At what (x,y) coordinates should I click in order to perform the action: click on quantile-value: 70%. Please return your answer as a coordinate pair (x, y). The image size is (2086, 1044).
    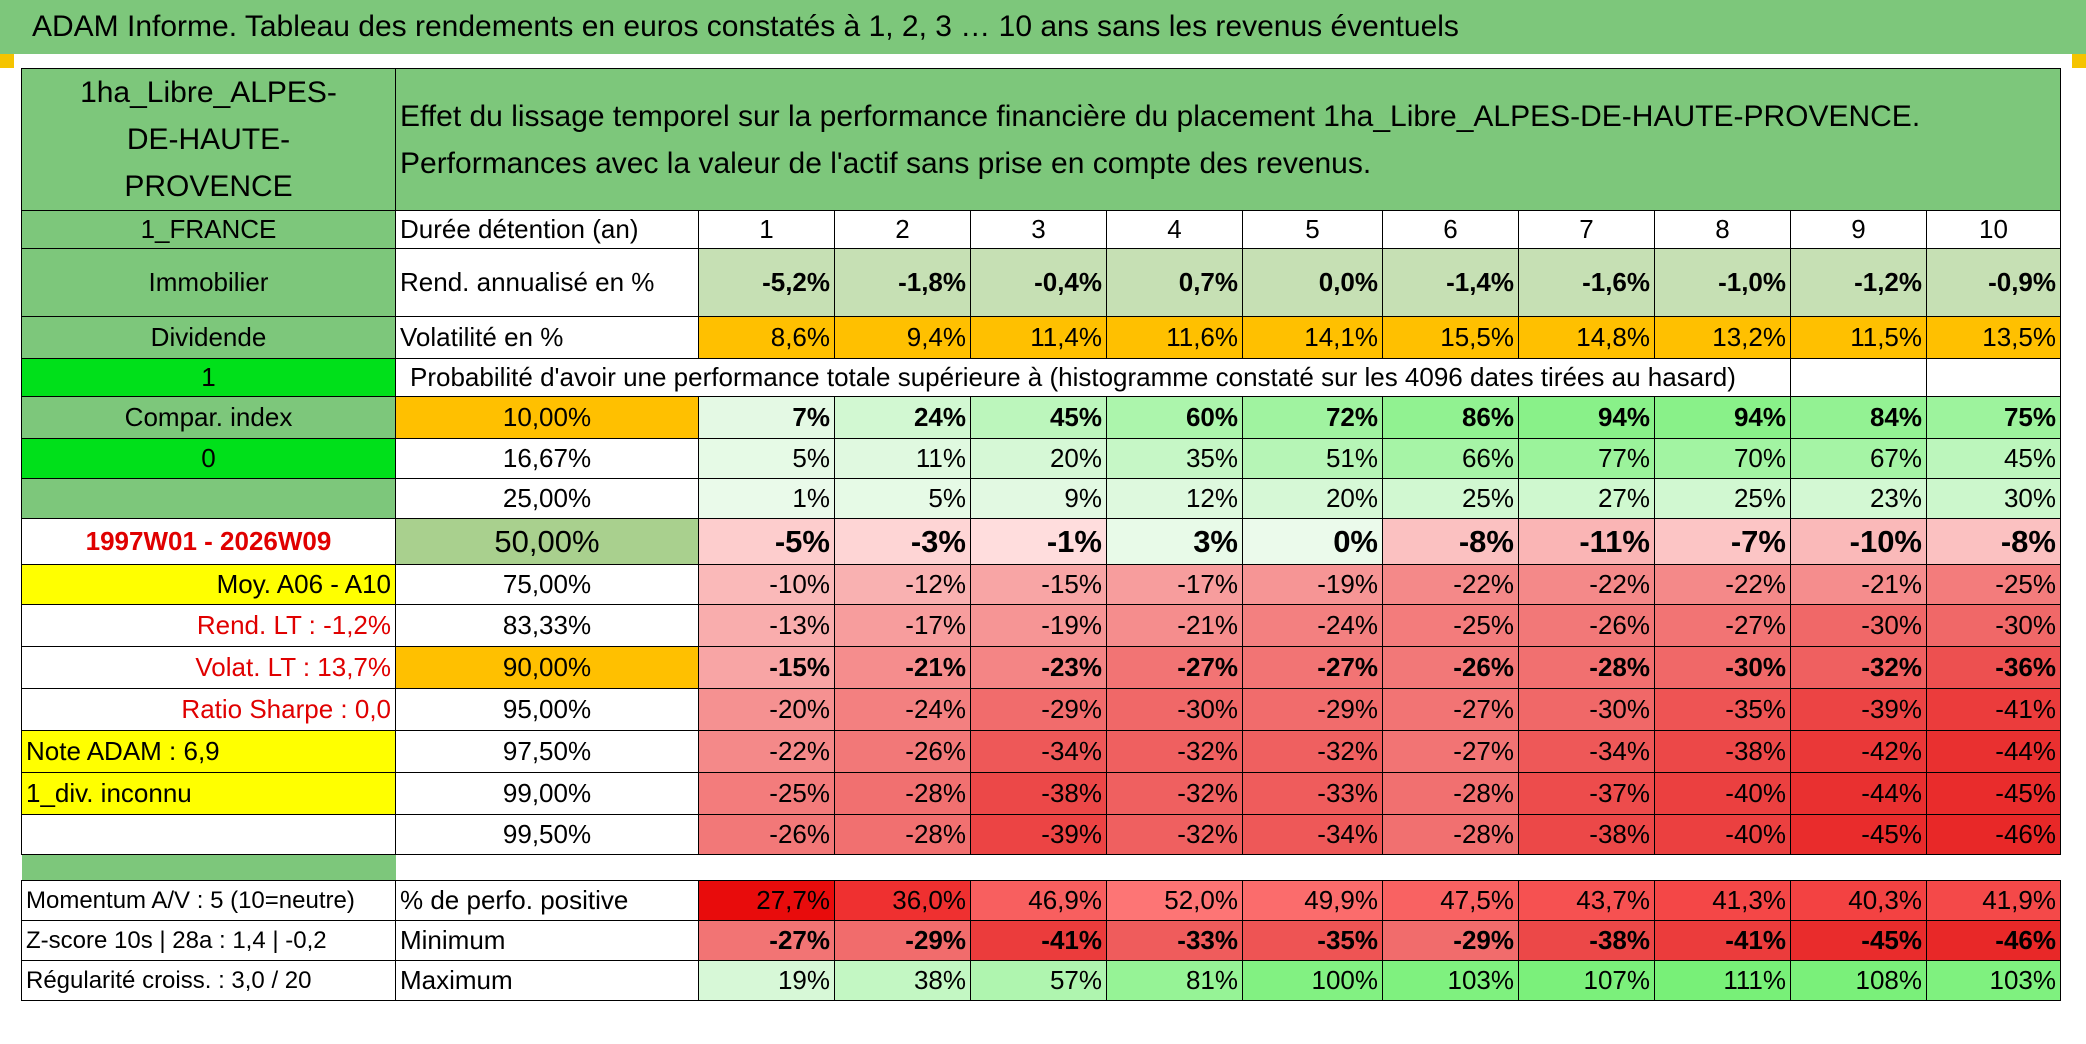
    Looking at the image, I should click on (1722, 458).